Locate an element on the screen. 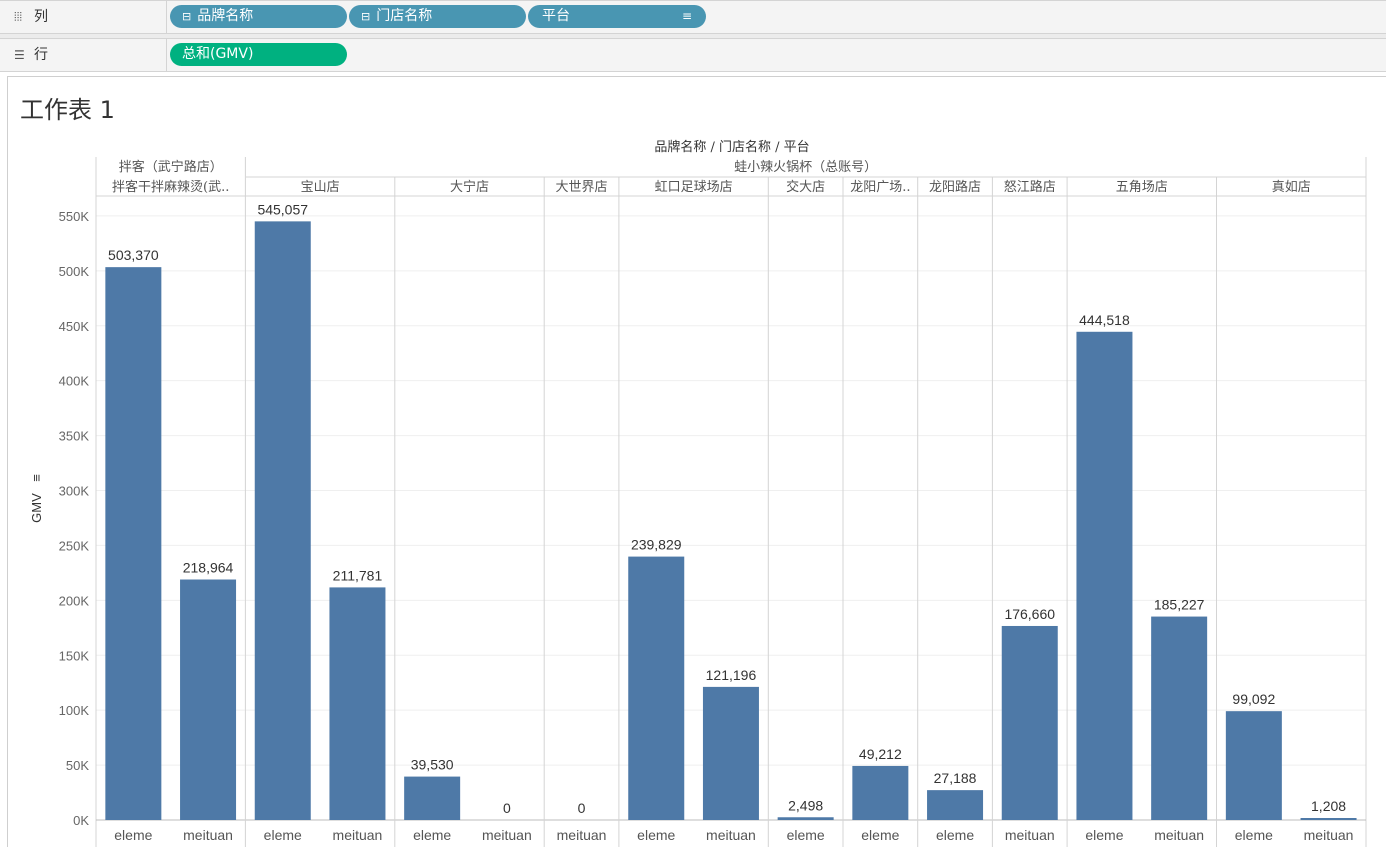  store-header: 虹口足球场店 is located at coordinates (694, 187).